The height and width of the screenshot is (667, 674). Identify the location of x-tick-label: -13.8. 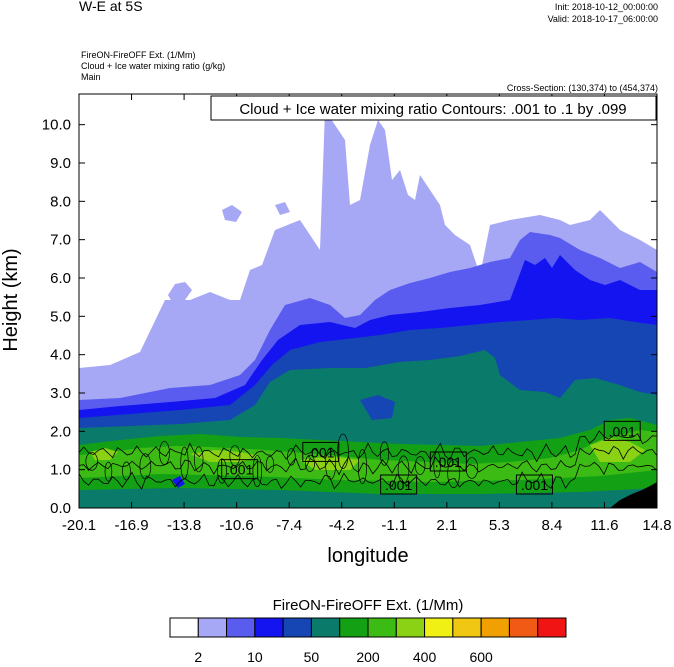
(184, 525).